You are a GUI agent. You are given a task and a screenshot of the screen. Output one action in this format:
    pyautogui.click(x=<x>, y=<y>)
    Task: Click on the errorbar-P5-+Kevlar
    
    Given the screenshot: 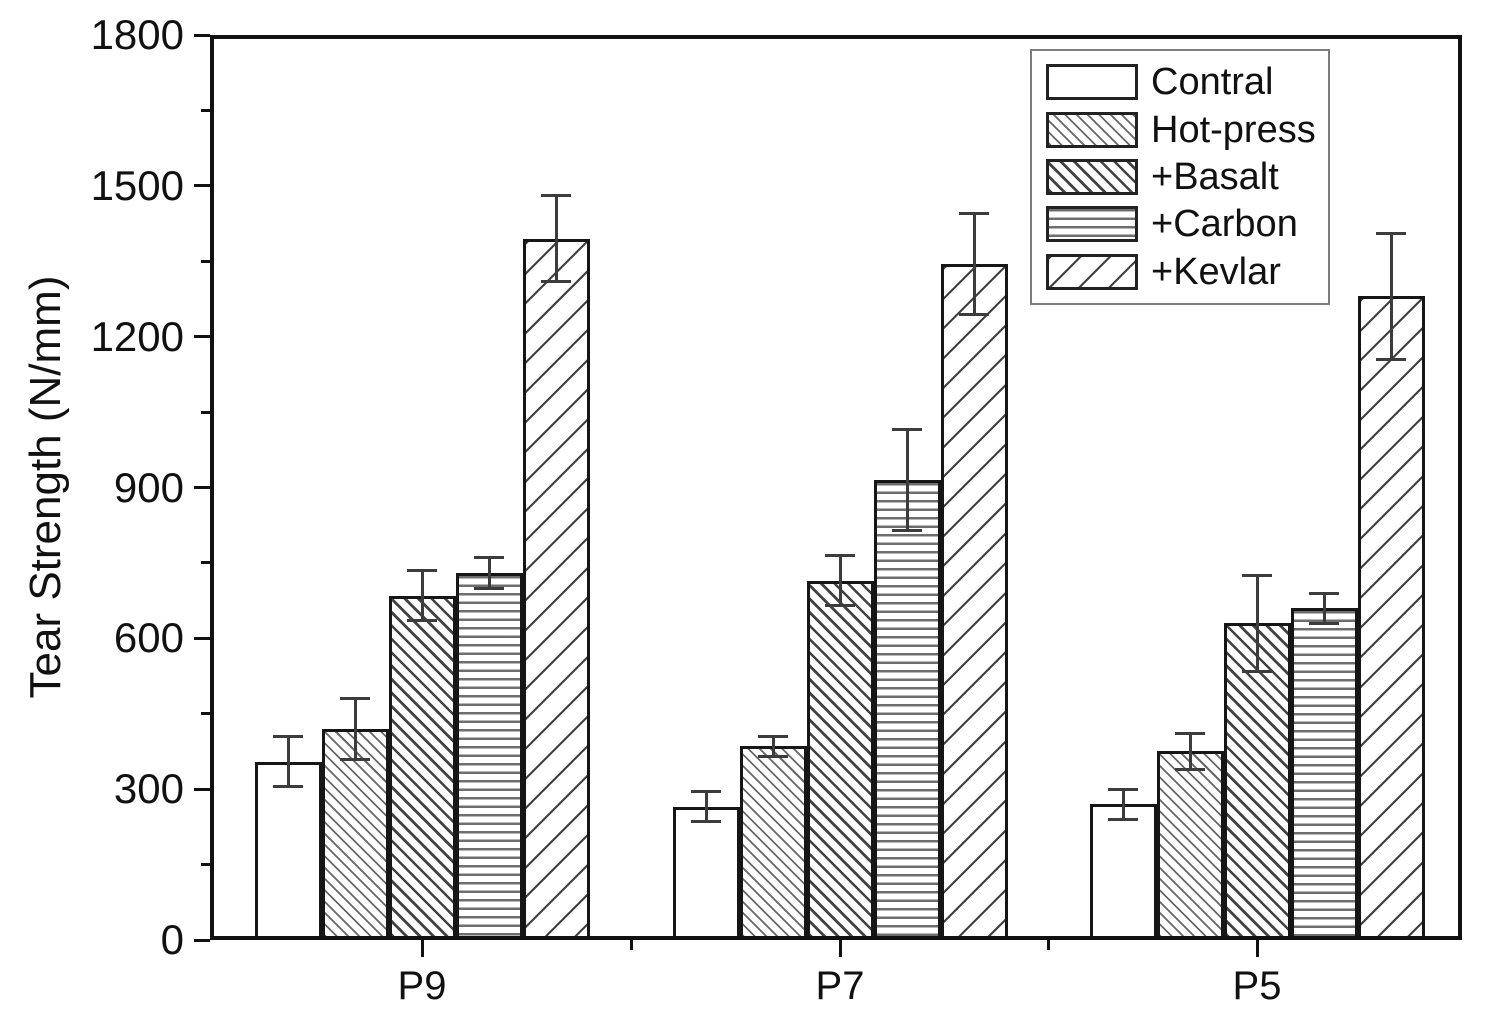 What is the action you would take?
    pyautogui.click(x=1391, y=296)
    